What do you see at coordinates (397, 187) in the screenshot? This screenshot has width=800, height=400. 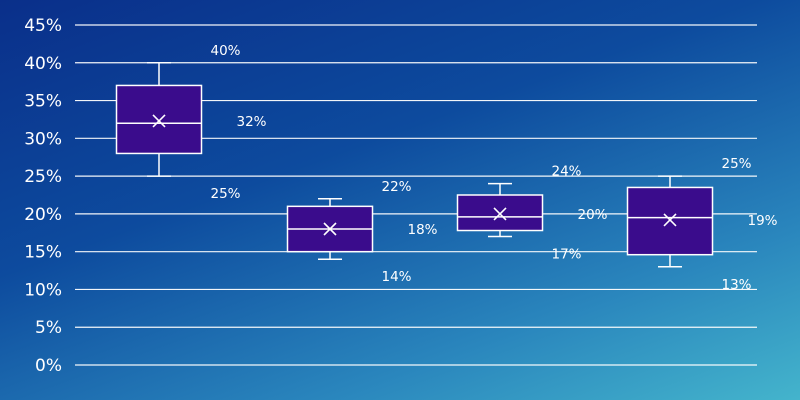 I see `max-label: 22%` at bounding box center [397, 187].